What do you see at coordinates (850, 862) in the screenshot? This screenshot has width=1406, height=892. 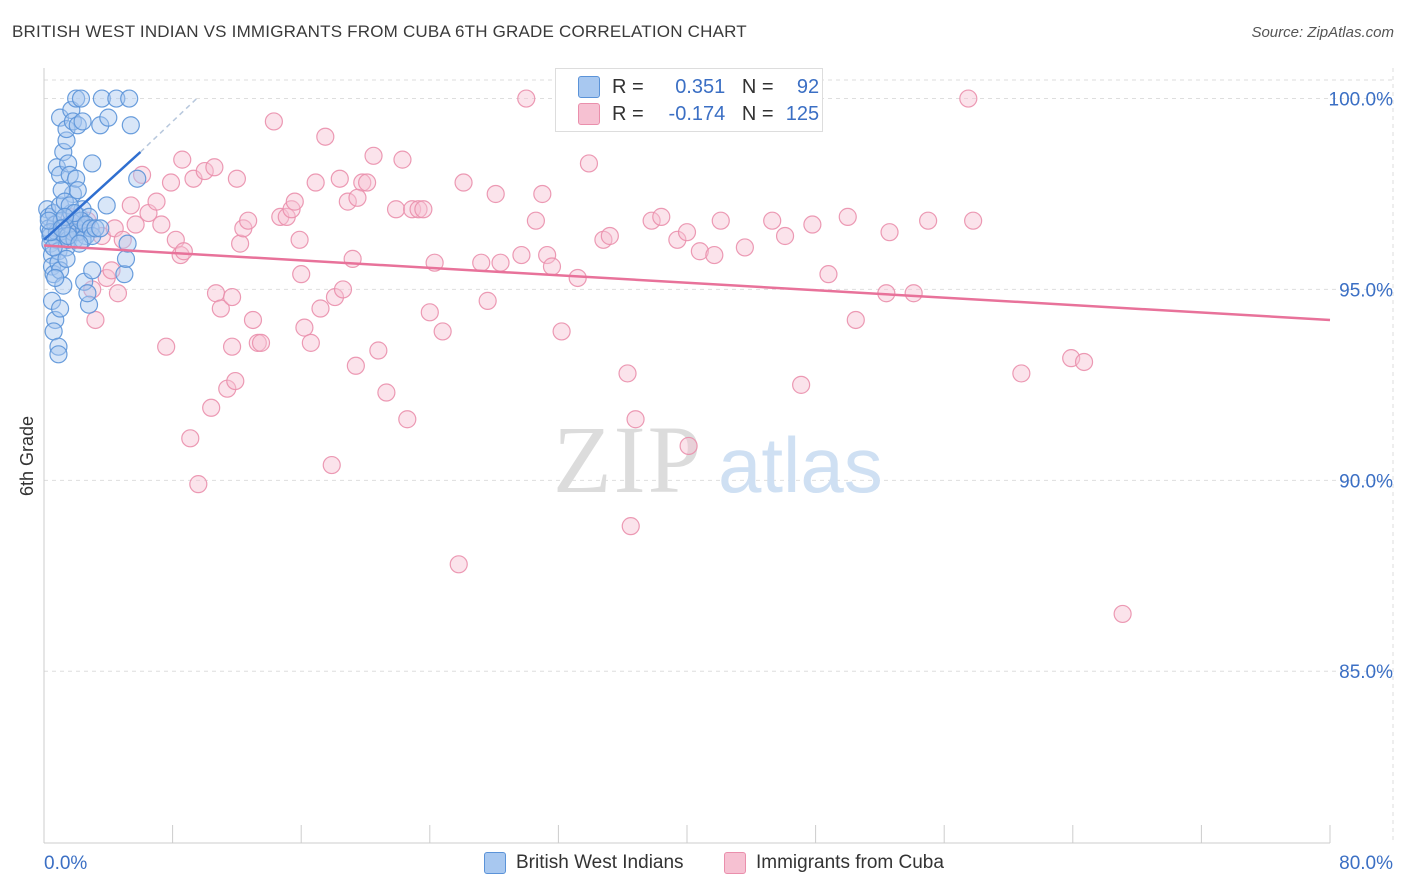 I see `legend-label: Immigrants from Cuba` at bounding box center [850, 862].